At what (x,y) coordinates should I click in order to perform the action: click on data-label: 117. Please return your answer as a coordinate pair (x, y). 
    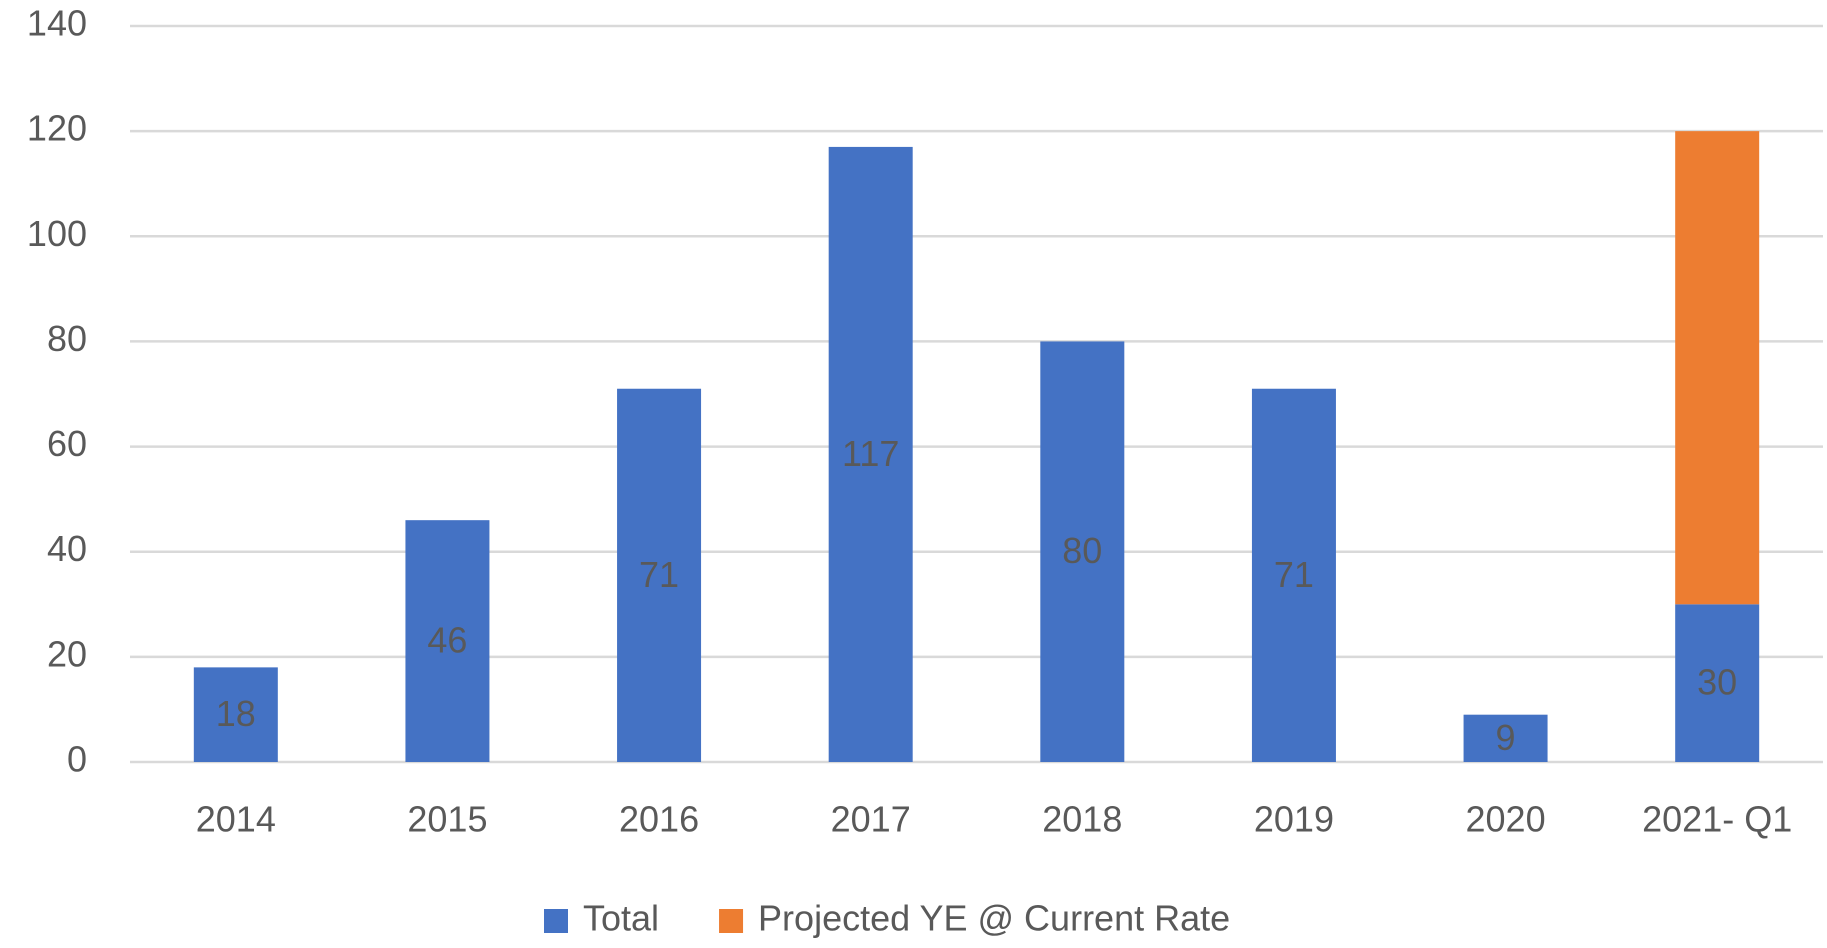
    Looking at the image, I should click on (870, 453).